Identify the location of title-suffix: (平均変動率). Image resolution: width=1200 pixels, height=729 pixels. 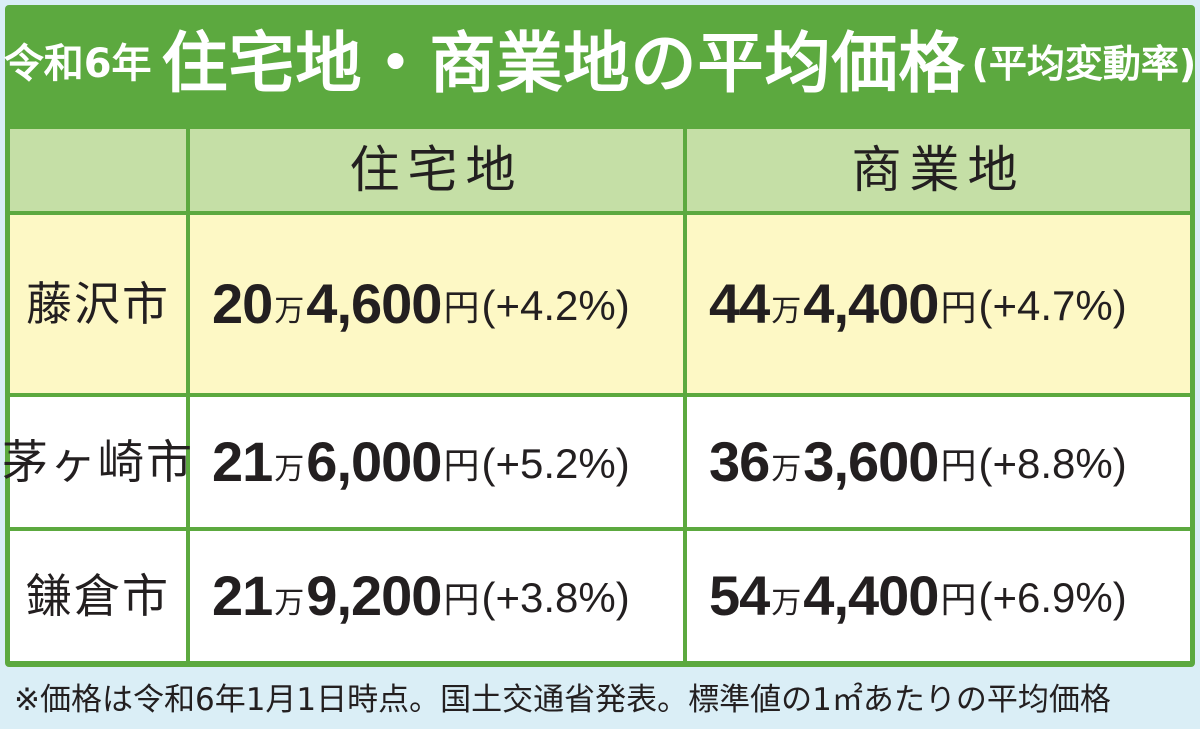
(1084, 64).